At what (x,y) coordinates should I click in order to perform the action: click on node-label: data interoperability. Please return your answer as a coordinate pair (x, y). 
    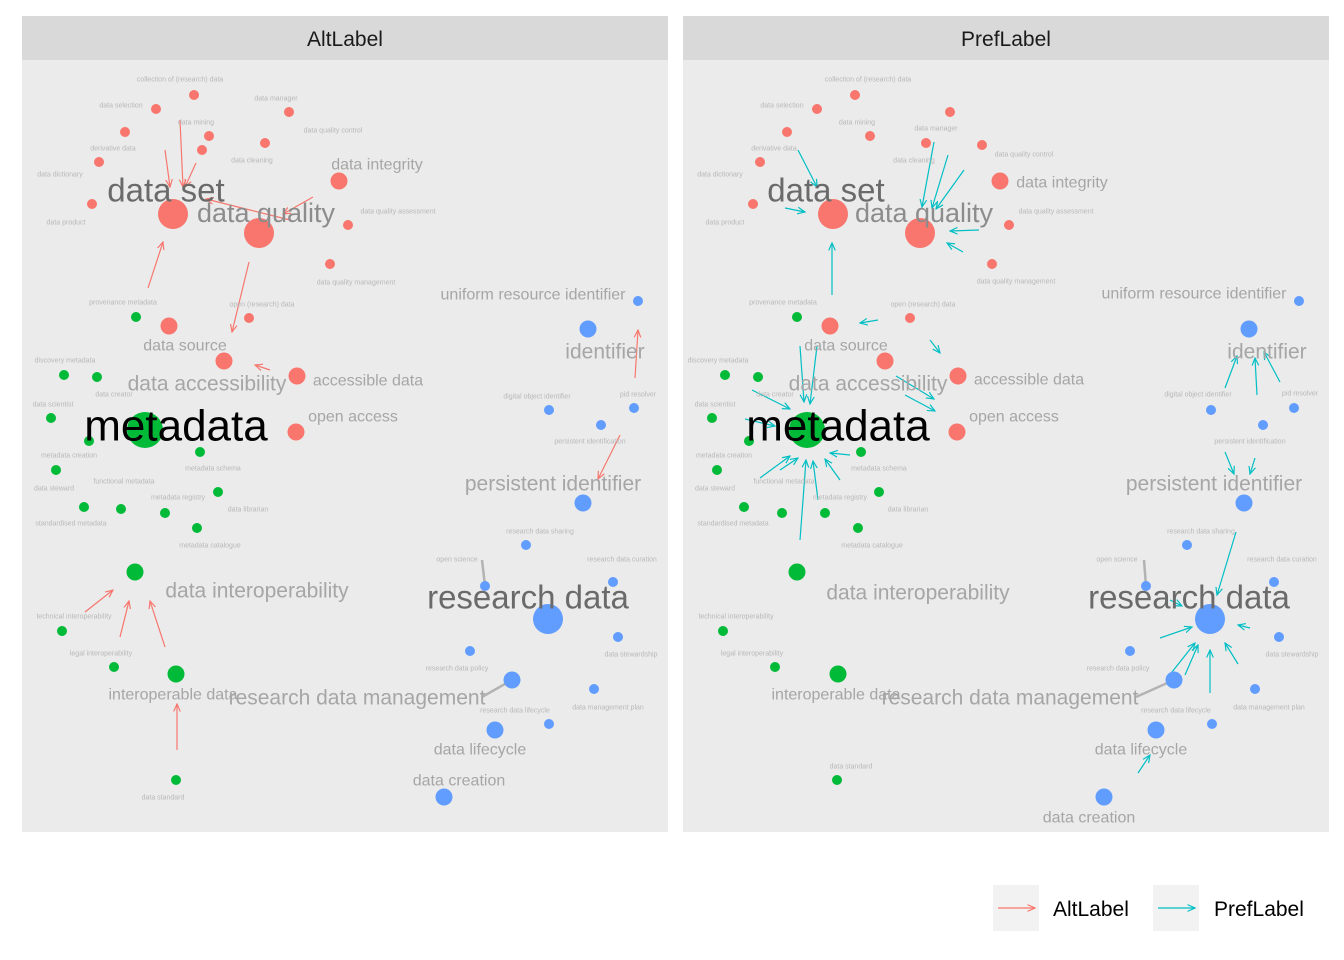
    Looking at the image, I should click on (257, 591).